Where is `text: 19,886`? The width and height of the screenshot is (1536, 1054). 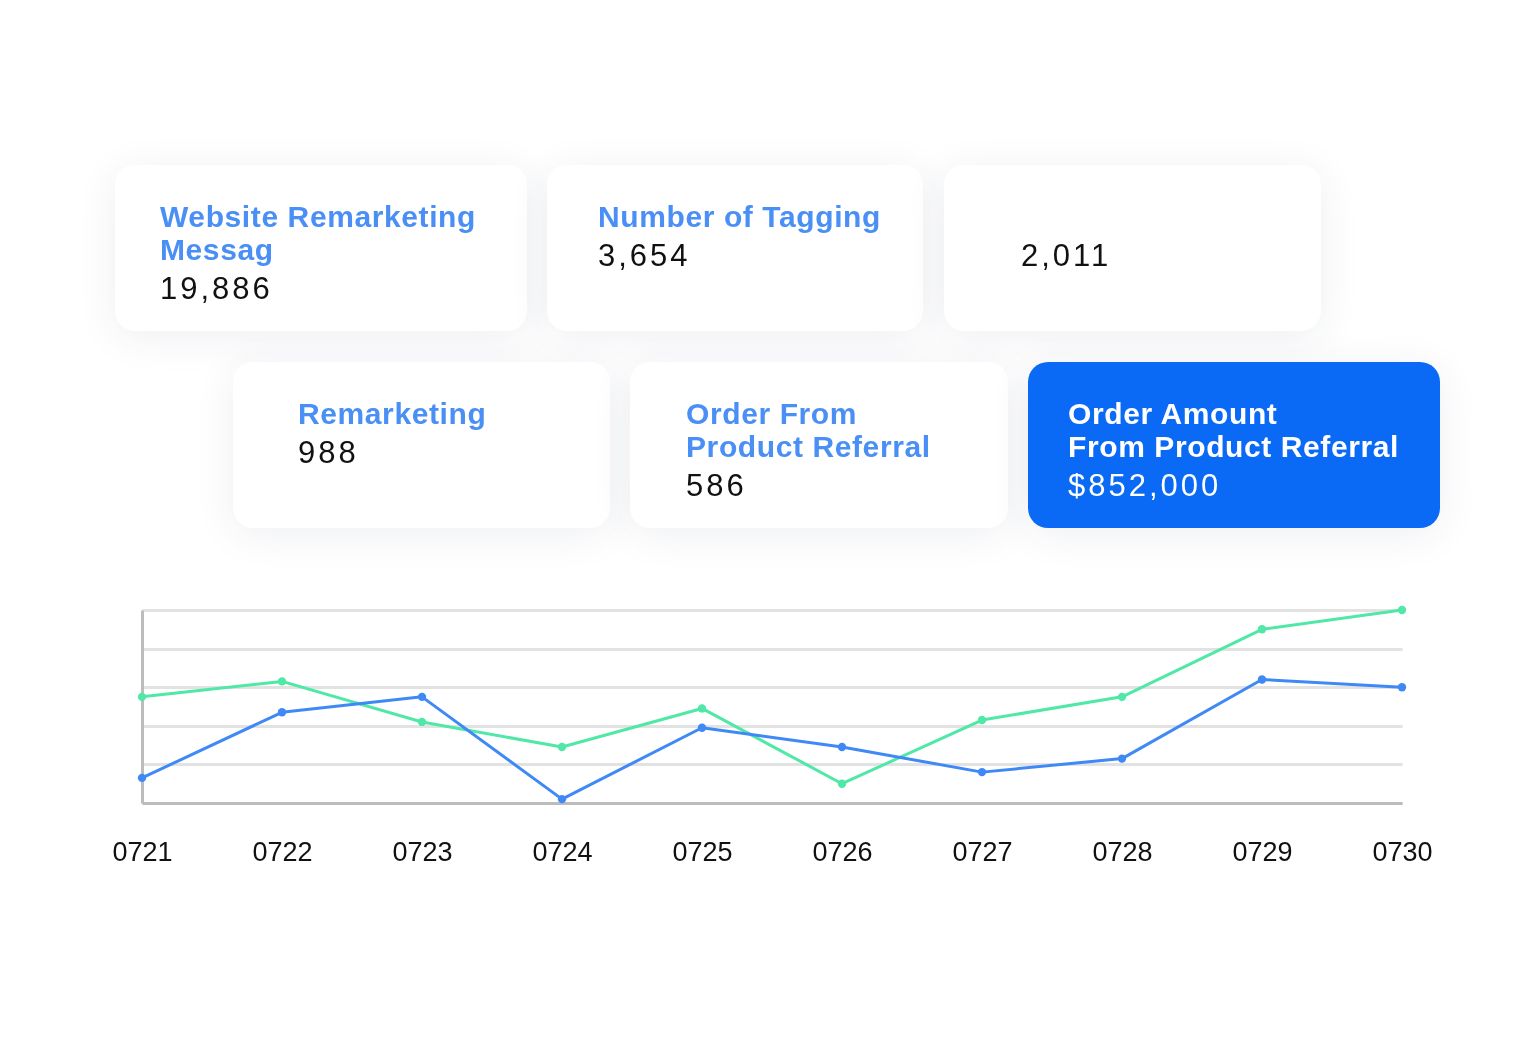
text: 19,886 is located at coordinates (217, 289).